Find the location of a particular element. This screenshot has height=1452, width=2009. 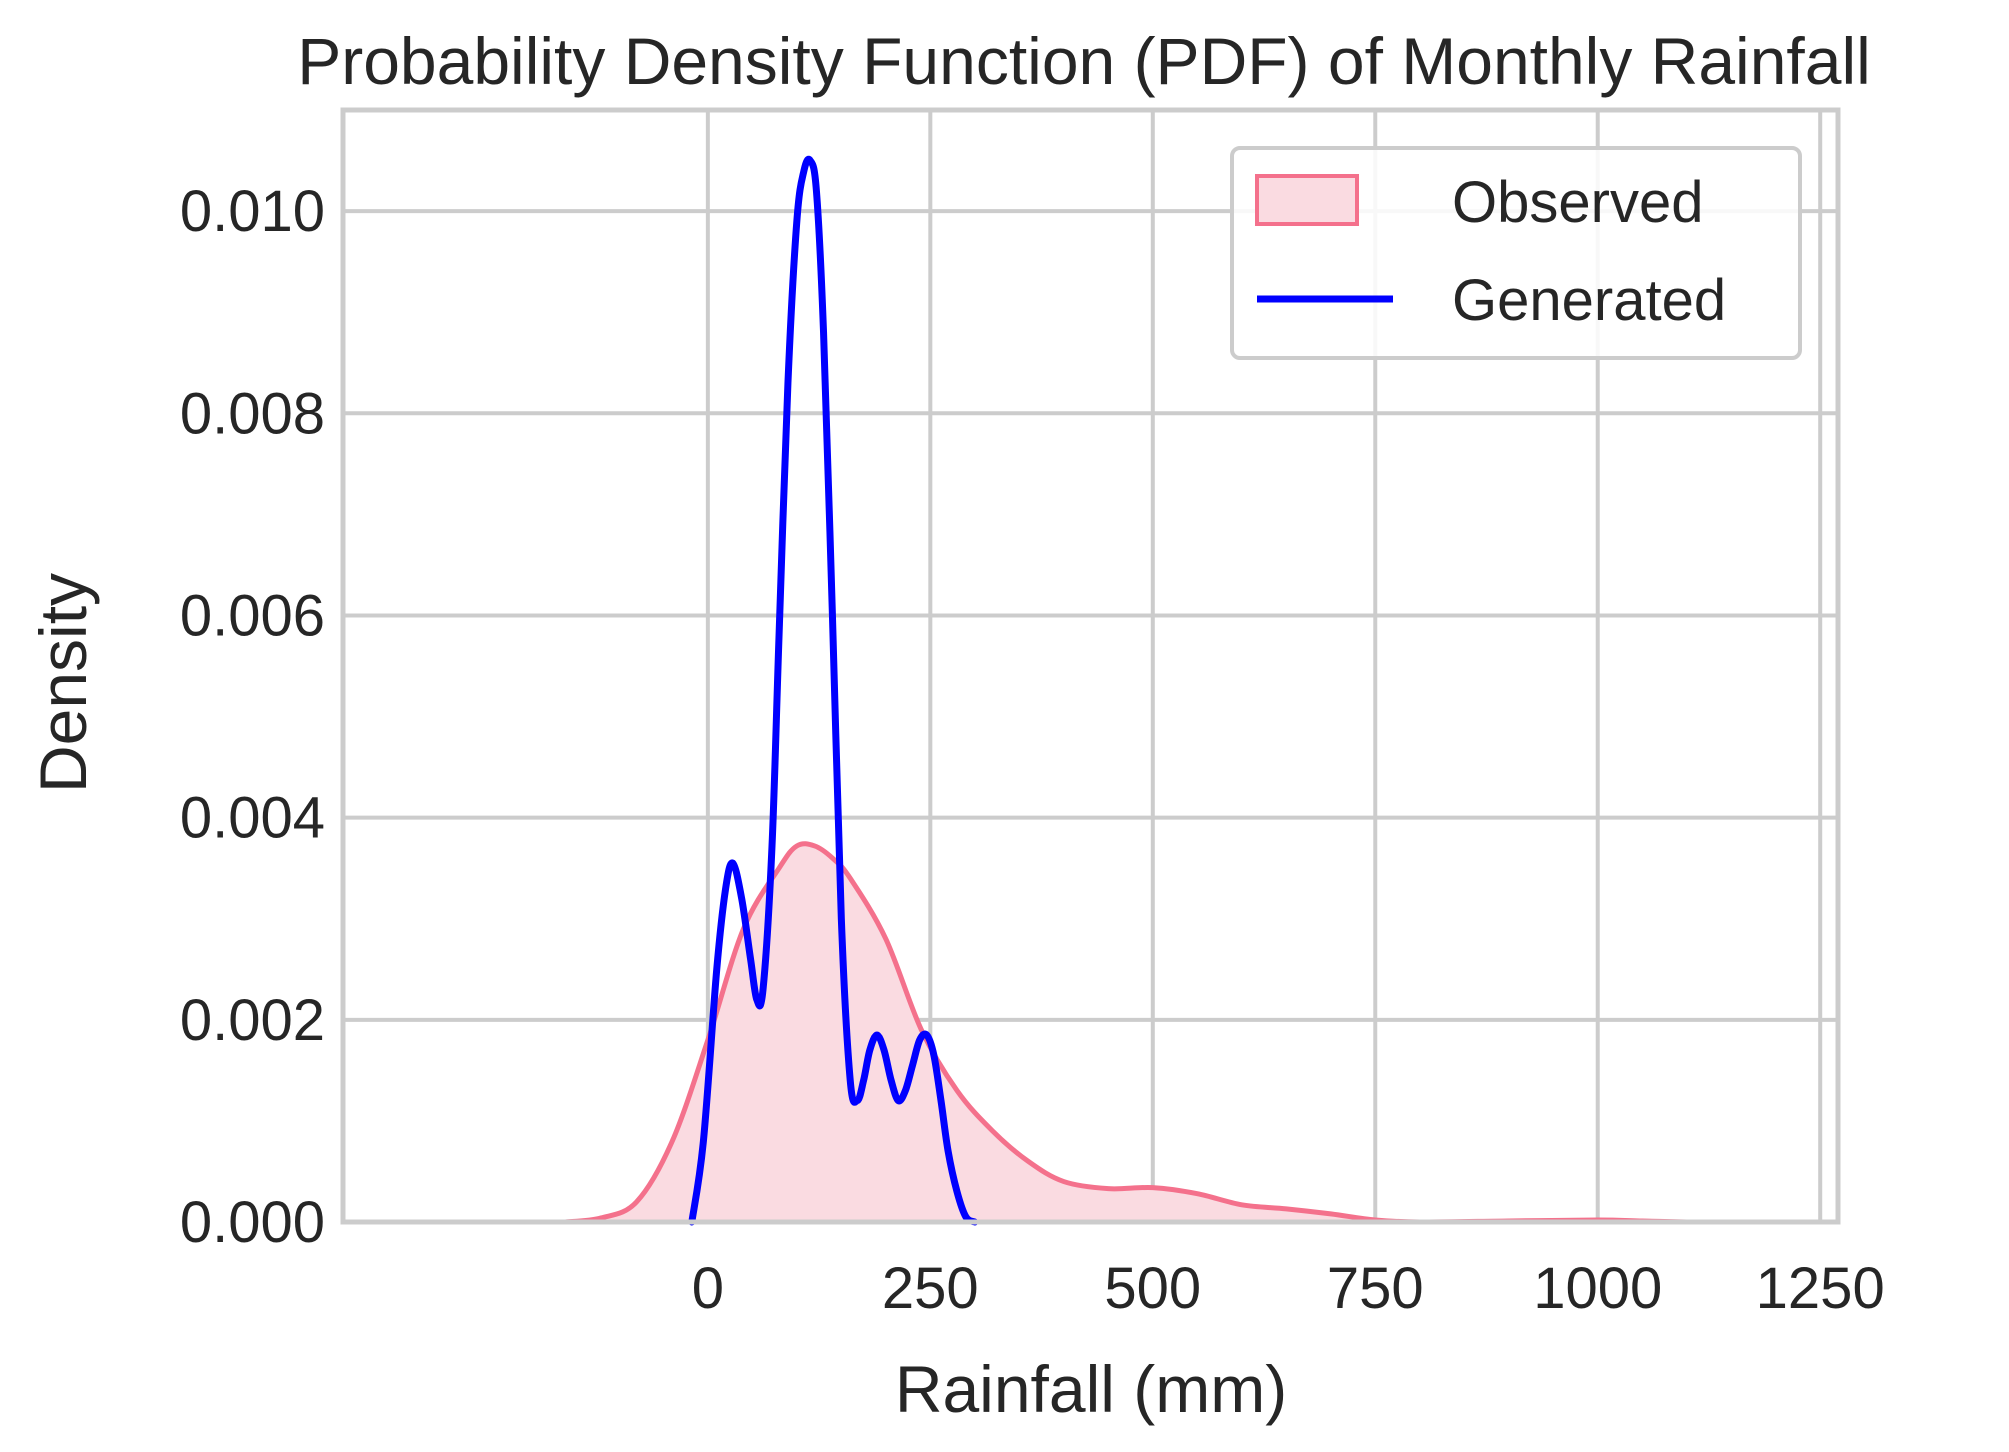

x-axis-title: Rainfall (mm) is located at coordinates (1091, 1389).